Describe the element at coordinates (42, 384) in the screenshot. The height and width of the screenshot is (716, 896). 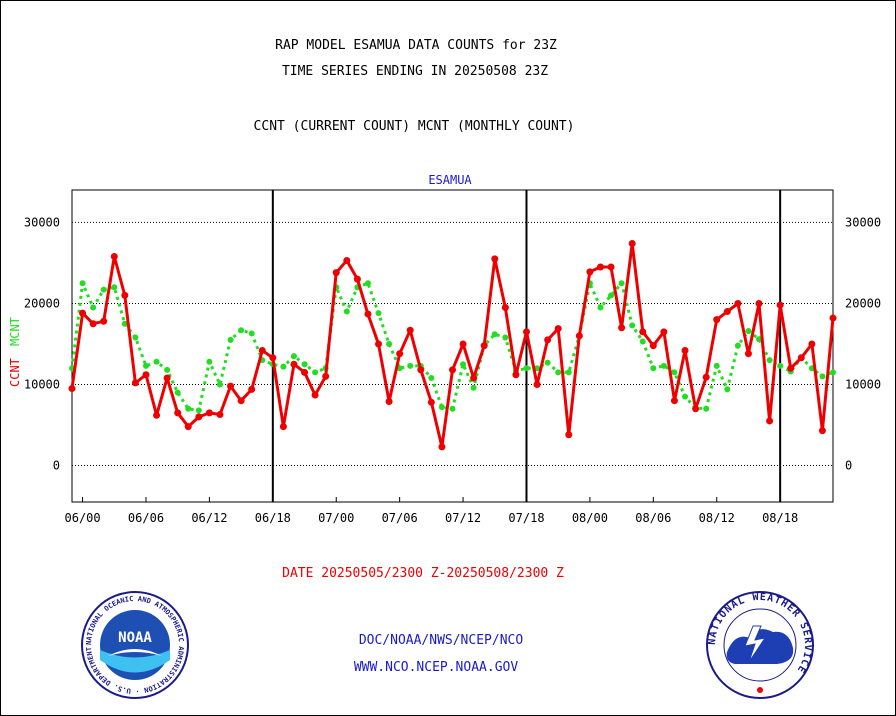
I see `y-tick-label-left: 10000` at that location.